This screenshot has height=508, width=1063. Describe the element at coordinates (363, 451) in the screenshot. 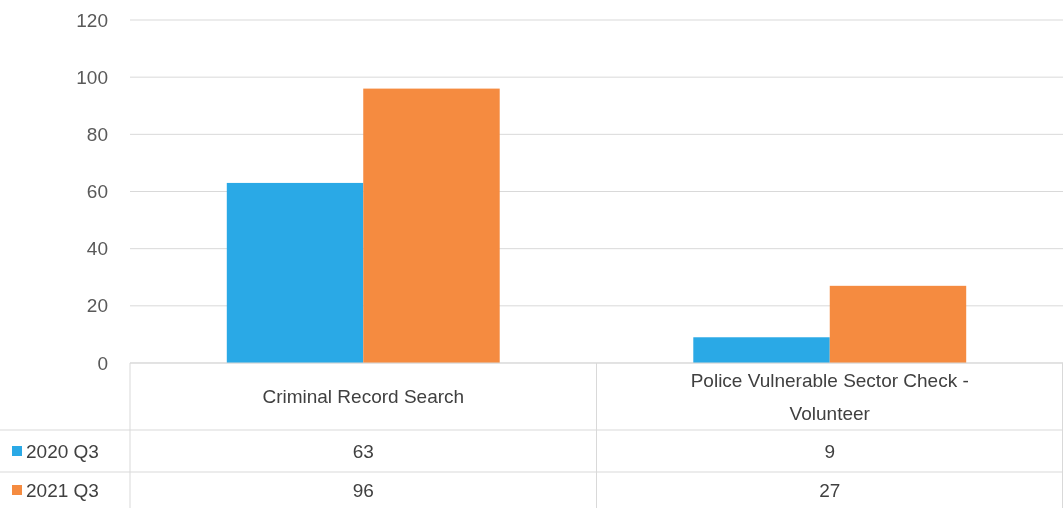

I see `data-label: 63` at that location.